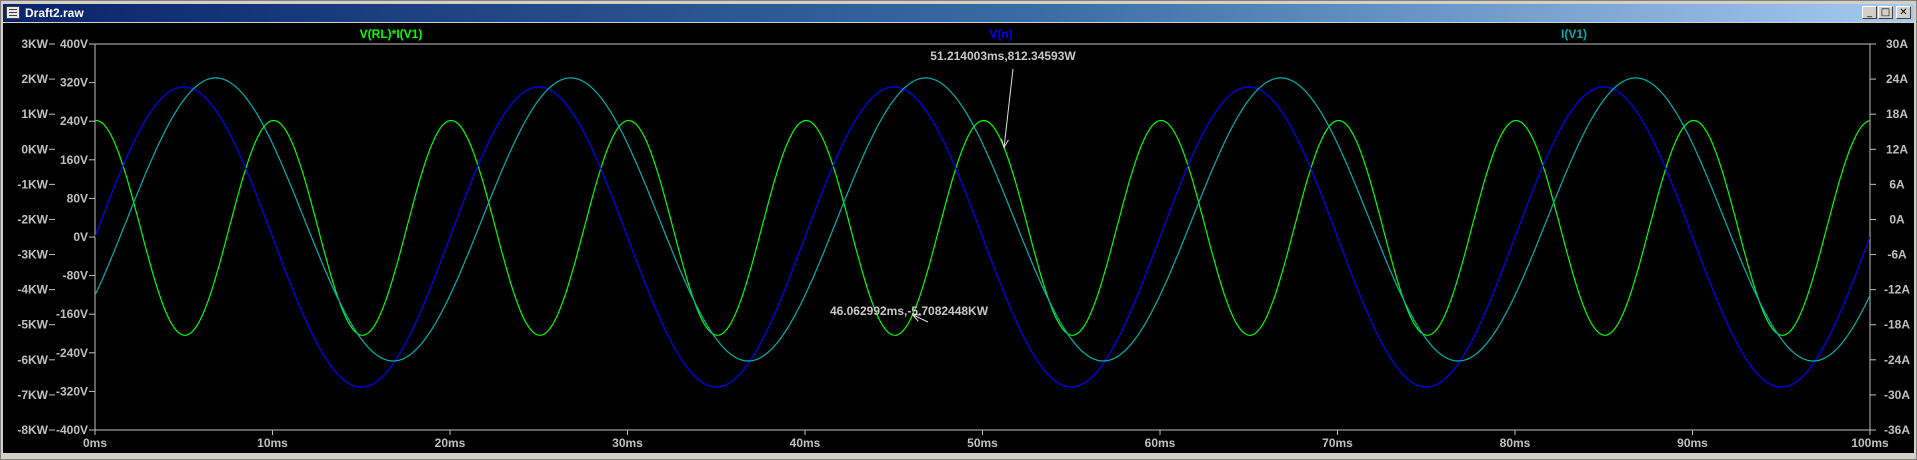  What do you see at coordinates (75, 276) in the screenshot?
I see `voltage-tick-label: -80V` at bounding box center [75, 276].